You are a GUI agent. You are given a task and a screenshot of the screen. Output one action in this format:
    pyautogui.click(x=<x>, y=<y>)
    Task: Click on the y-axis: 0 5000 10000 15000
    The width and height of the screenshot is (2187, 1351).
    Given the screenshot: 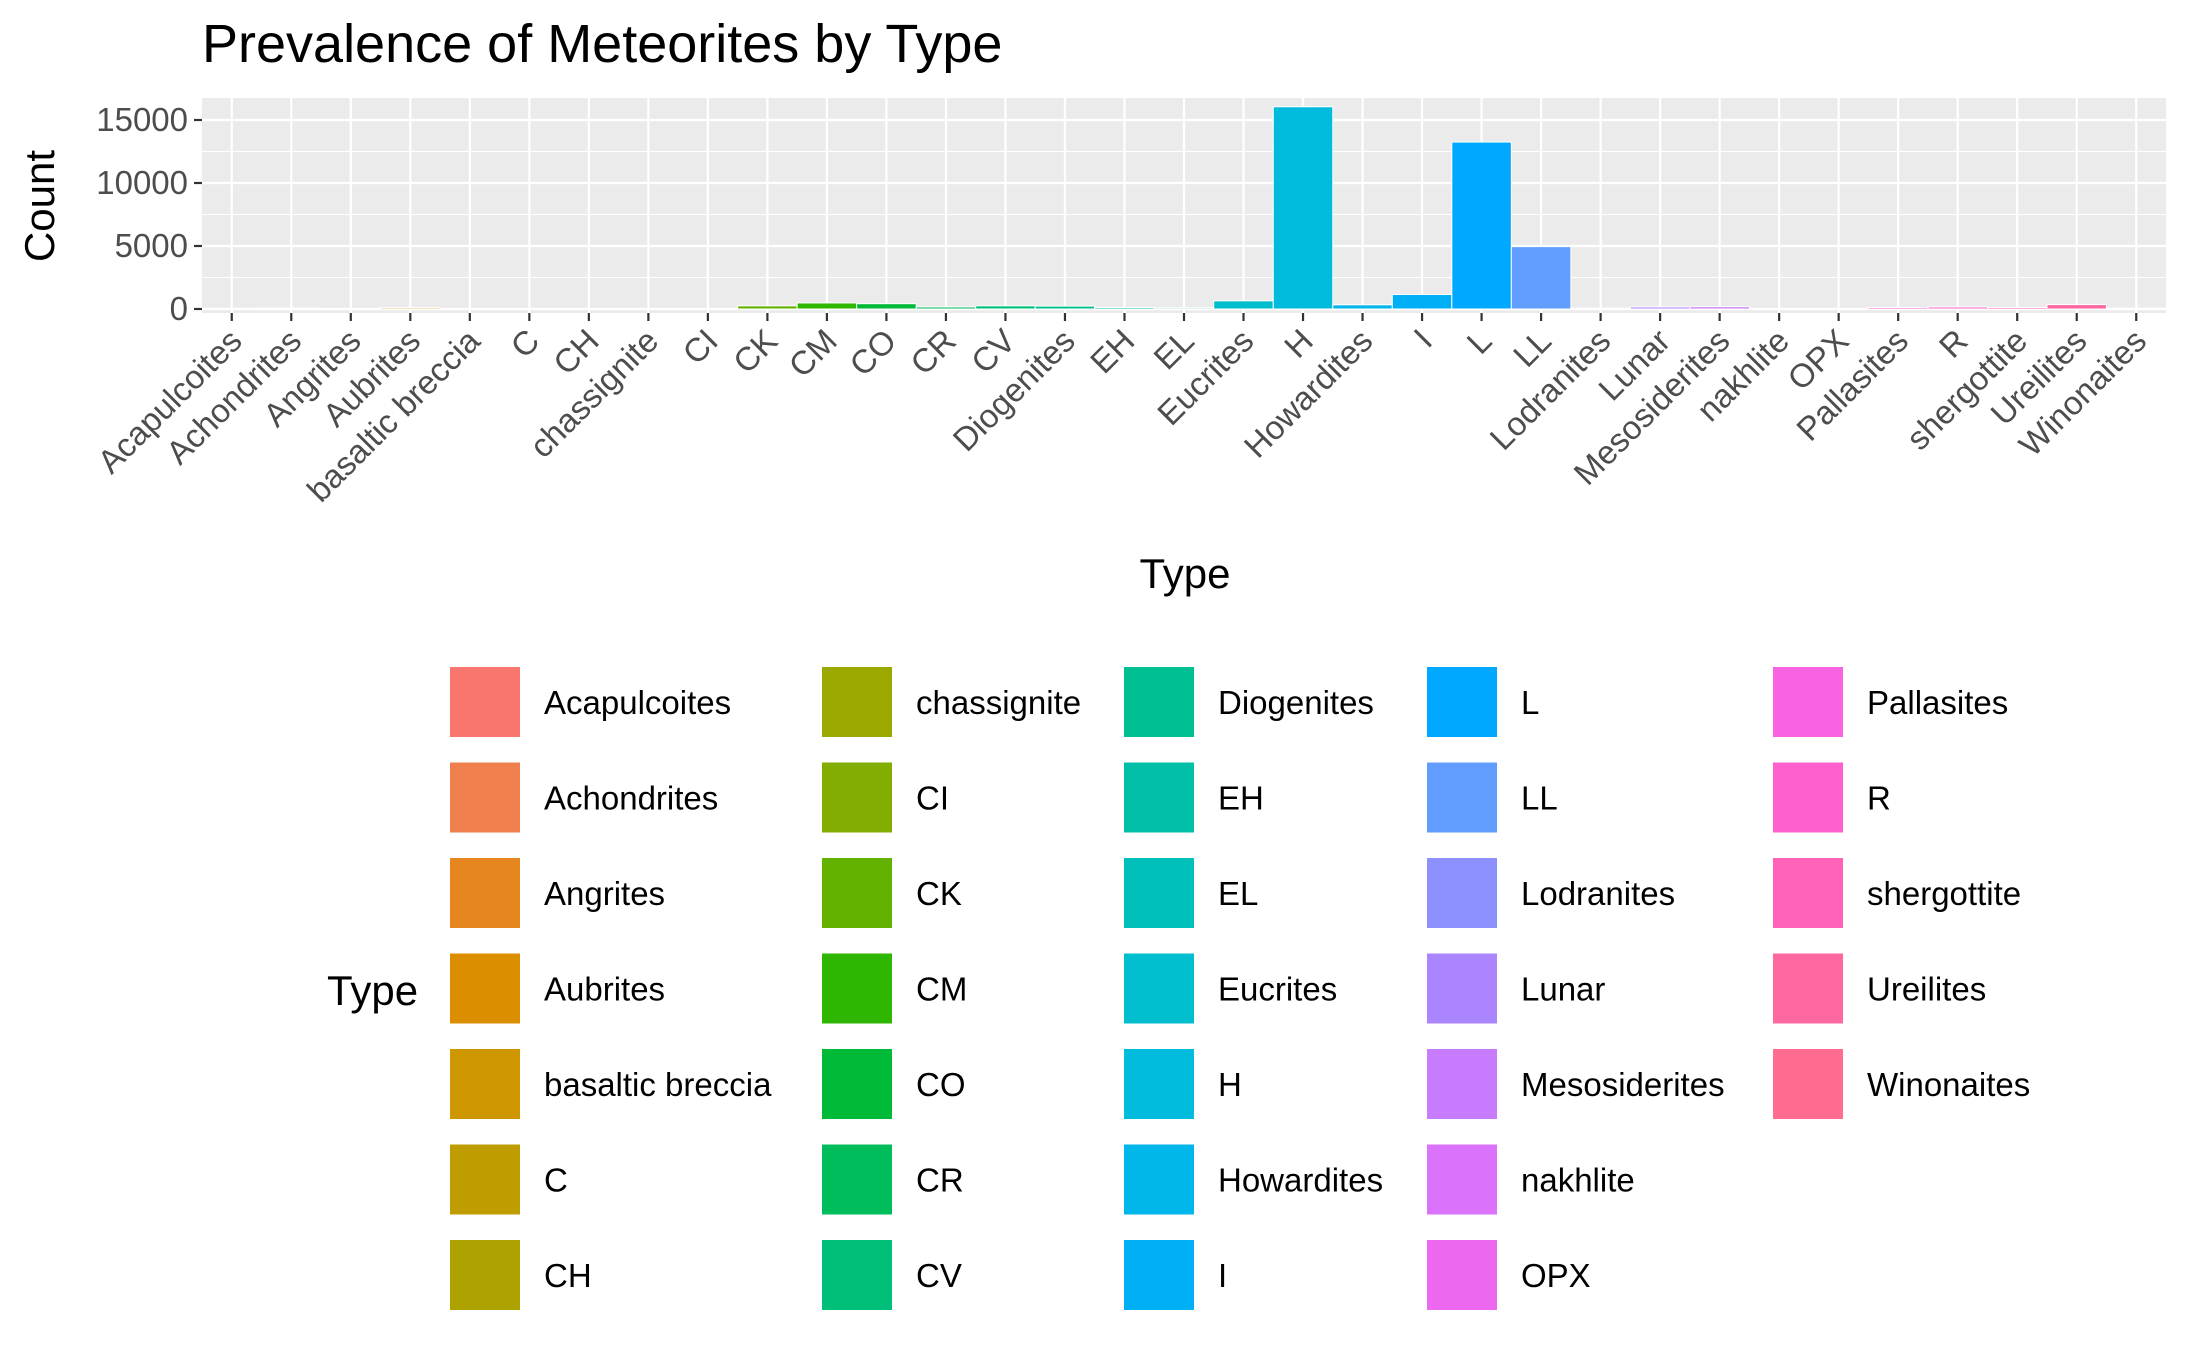 What is the action you would take?
    pyautogui.click(x=149, y=214)
    